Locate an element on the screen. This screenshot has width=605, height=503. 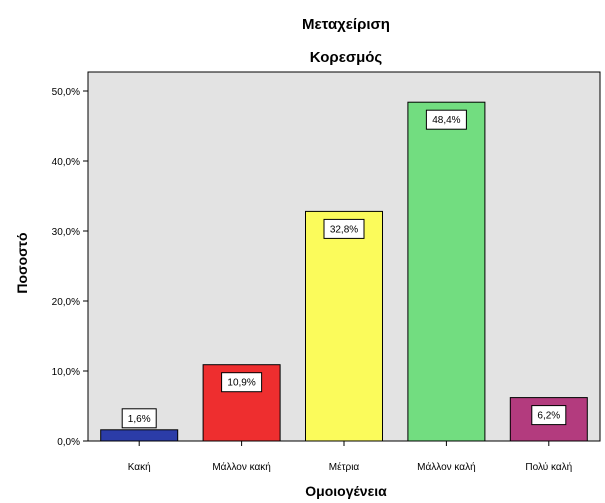
y-tick-label: 40,0% is located at coordinates (66, 162).